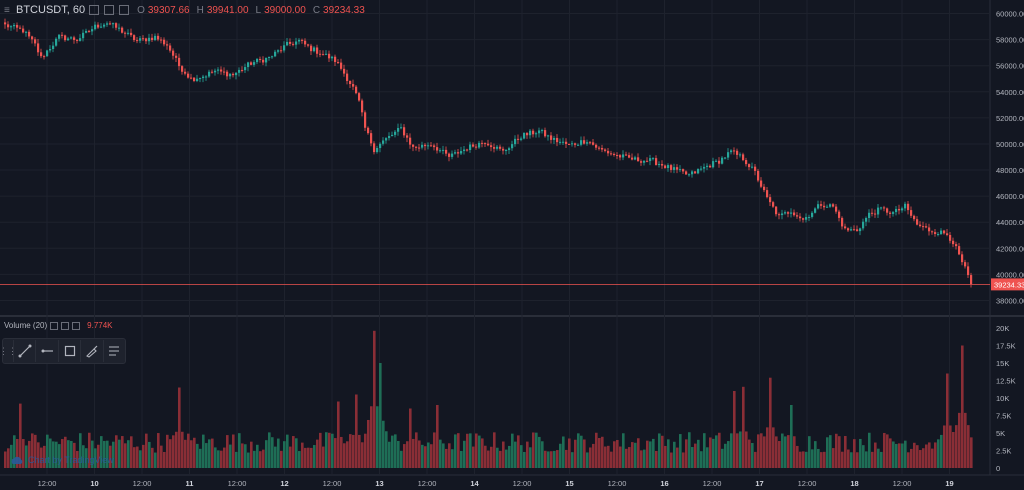  Describe the element at coordinates (94, 10) in the screenshot. I see `hide-series-icon` at that location.